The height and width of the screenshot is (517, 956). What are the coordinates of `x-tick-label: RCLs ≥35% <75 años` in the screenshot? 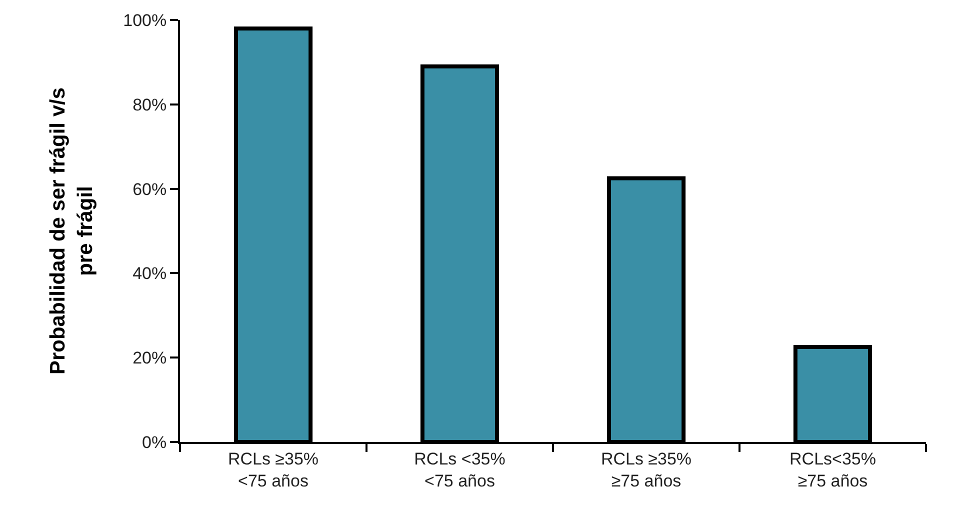 It's located at (273, 469).